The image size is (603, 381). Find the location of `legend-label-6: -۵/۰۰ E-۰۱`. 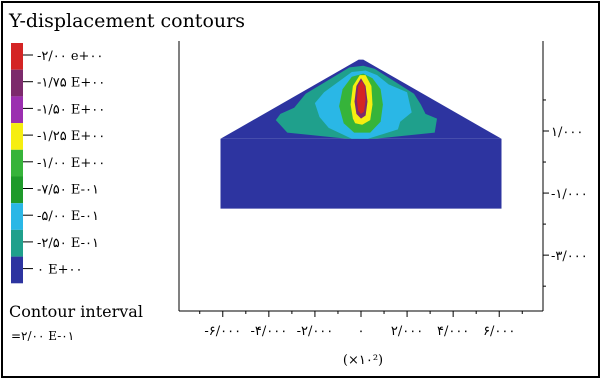

legend-label-6: -۵/۰۰ E-۰۱ is located at coordinates (68, 216).